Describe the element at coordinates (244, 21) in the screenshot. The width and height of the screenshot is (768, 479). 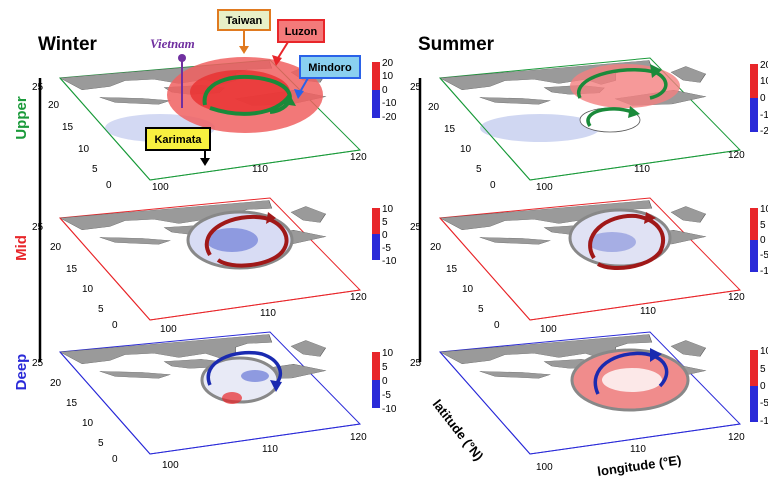
I see `svg-text: Taiwan` at that location.